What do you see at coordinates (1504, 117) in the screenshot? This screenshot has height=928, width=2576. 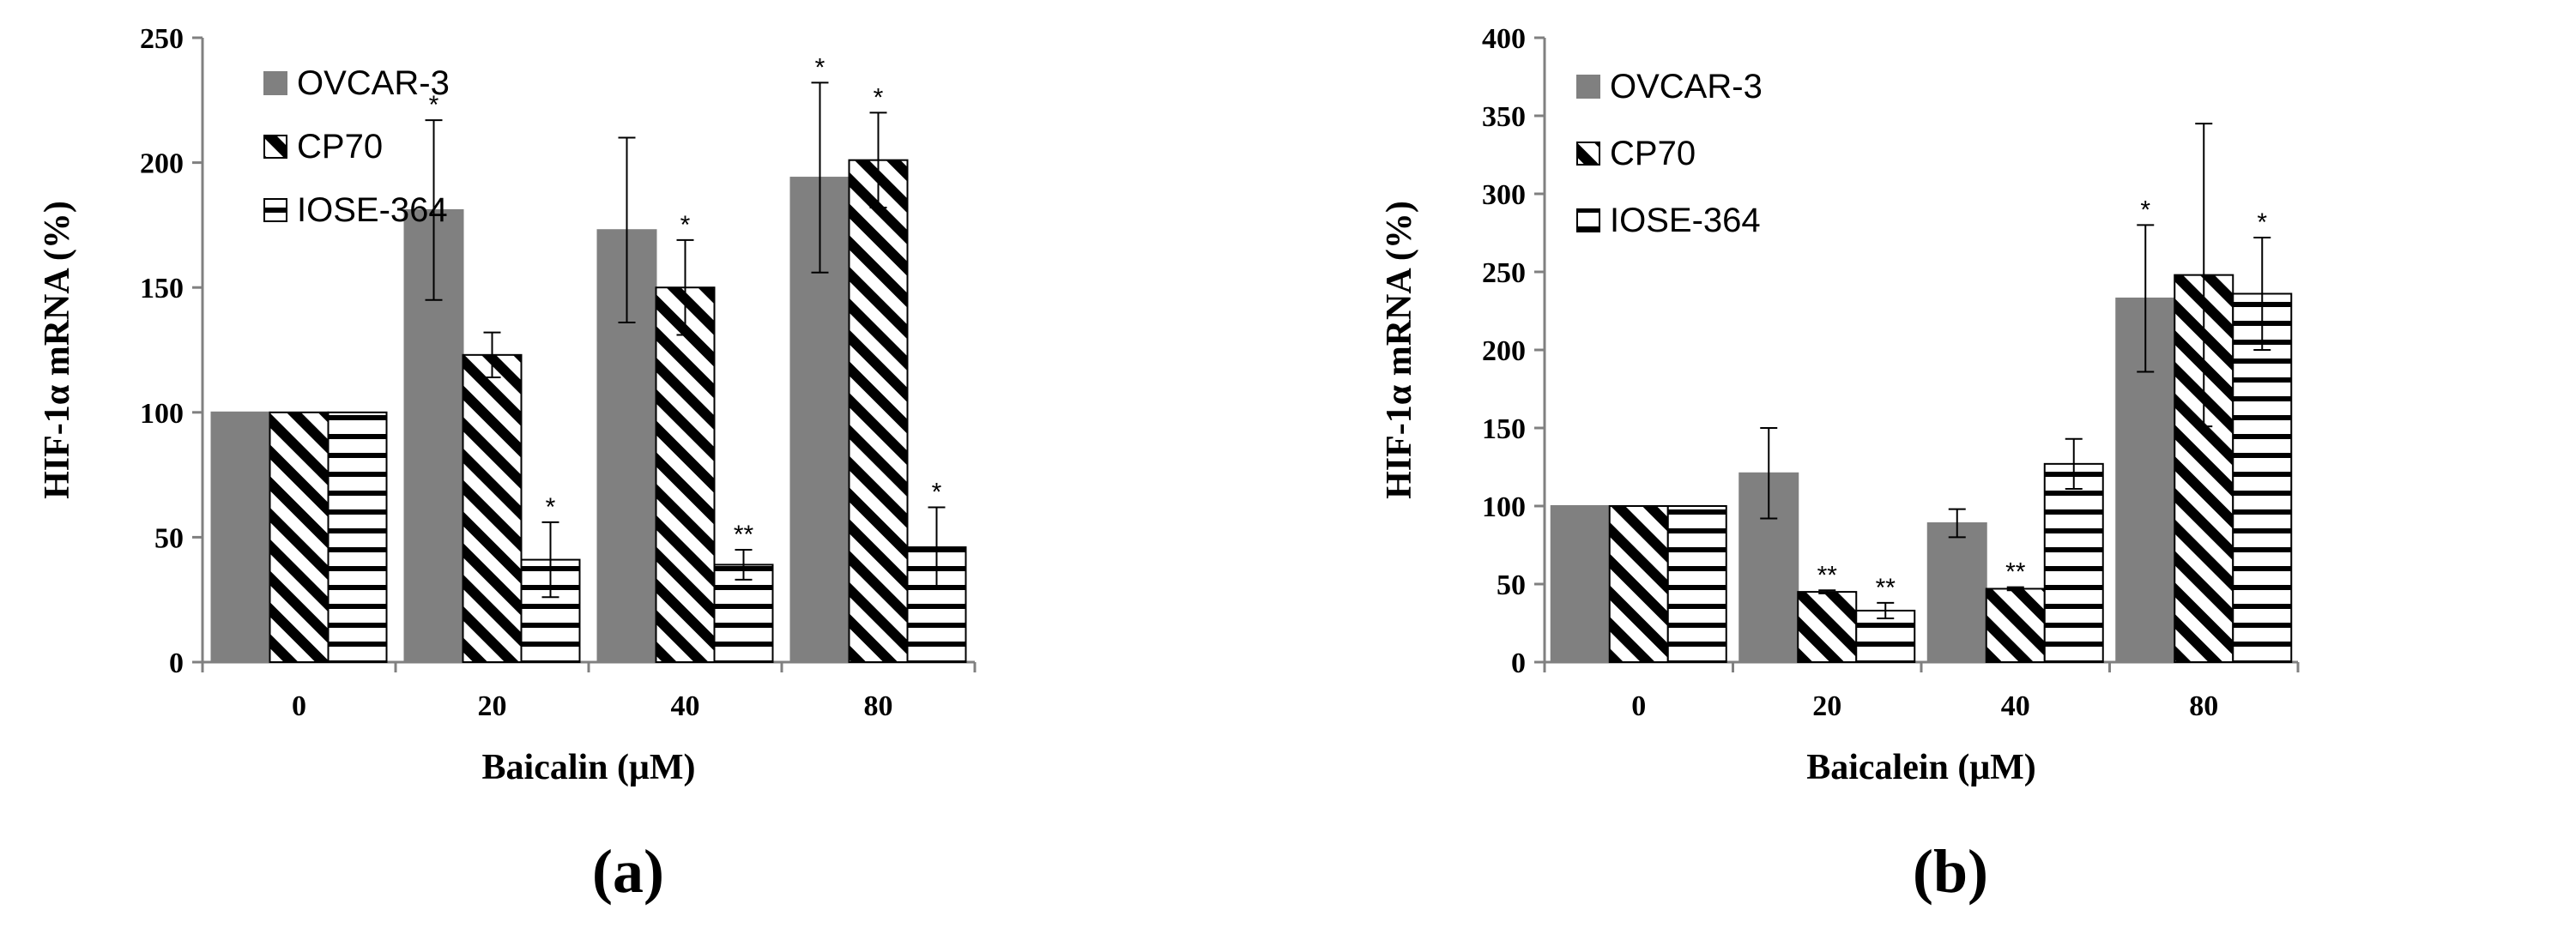 I see `y-tick-label: 350` at bounding box center [1504, 117].